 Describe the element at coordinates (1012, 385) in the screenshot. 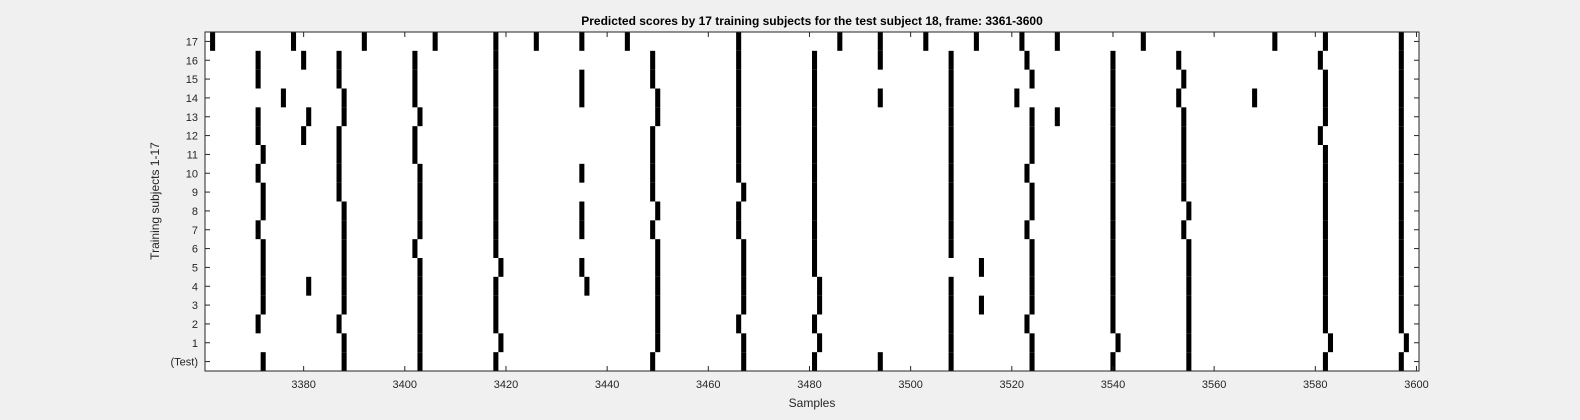

I see `x-tick-label: 3520` at that location.